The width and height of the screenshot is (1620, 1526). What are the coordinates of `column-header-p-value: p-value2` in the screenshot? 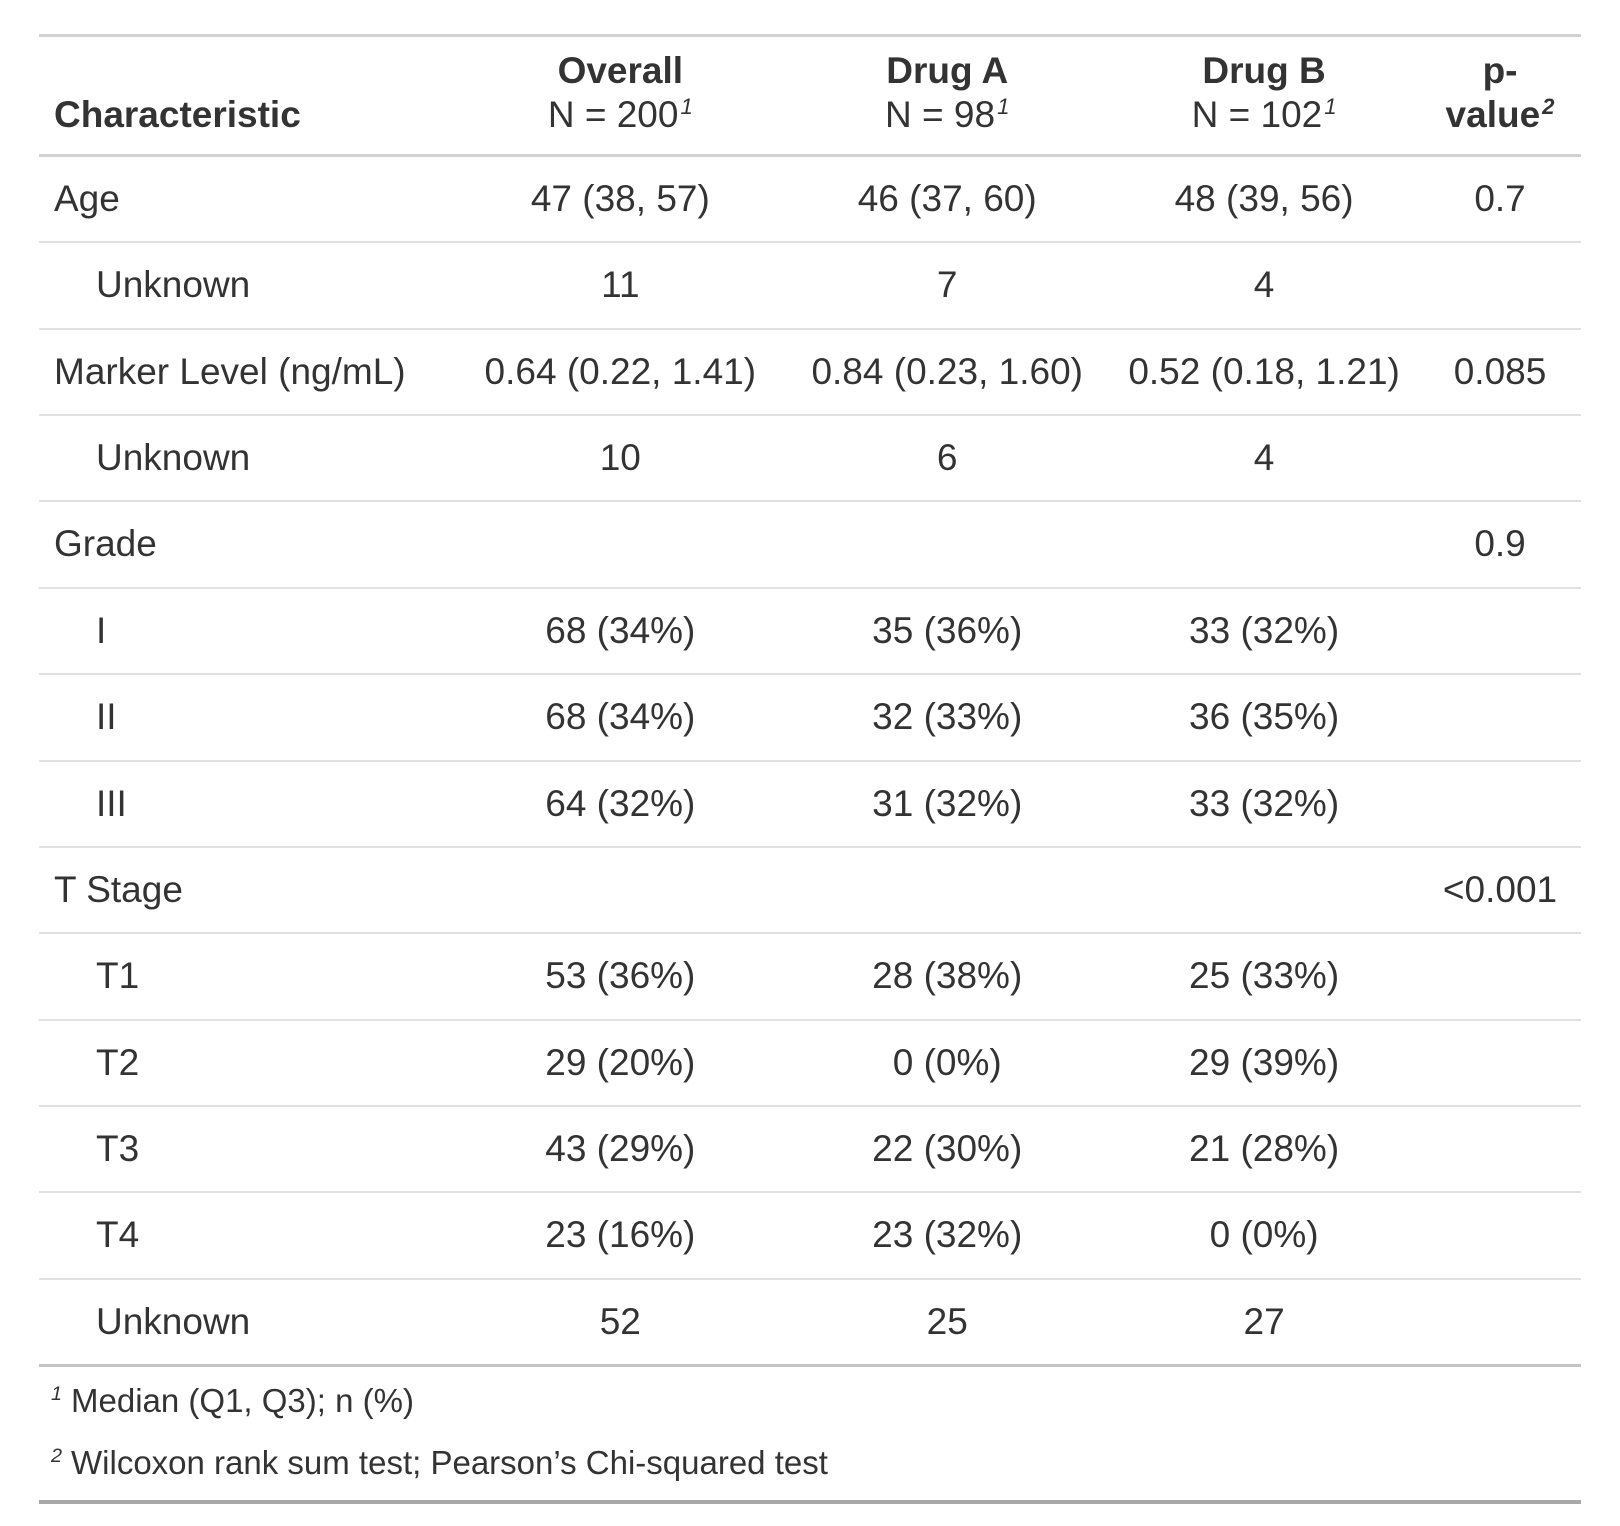 It's located at (1500, 95).